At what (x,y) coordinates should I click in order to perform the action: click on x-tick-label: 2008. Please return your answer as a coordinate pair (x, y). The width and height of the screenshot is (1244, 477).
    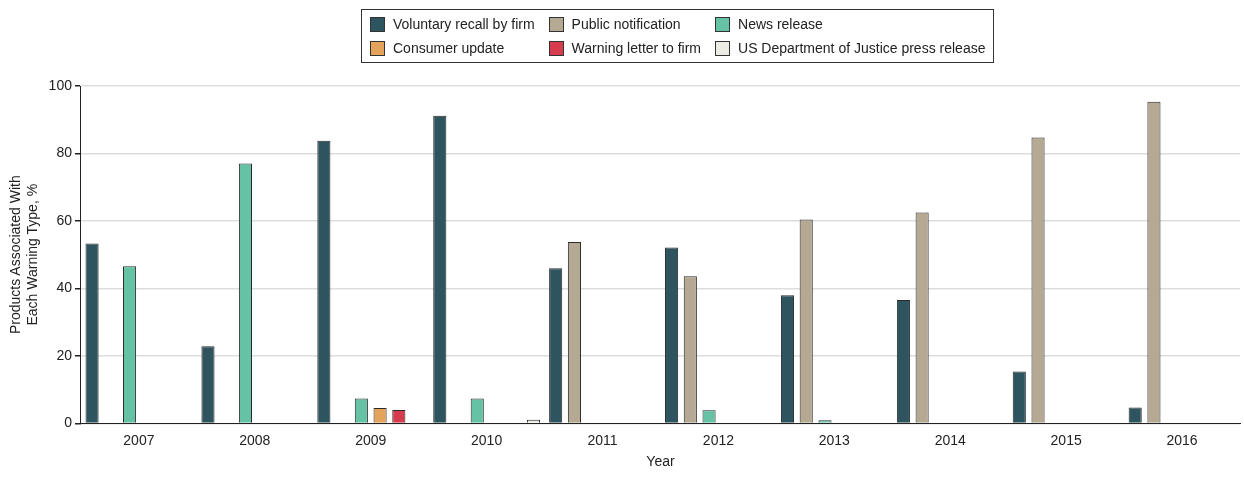
    Looking at the image, I should click on (255, 439).